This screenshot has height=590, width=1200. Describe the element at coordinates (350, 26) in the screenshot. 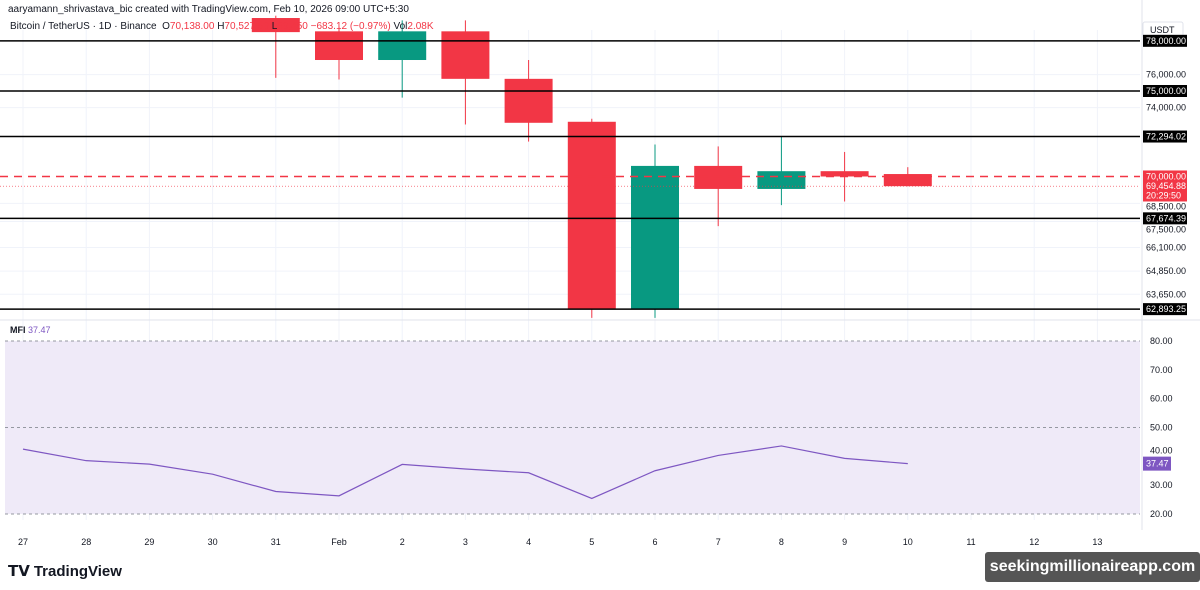

I see `change-value: −683.12 (−0.97%)` at that location.